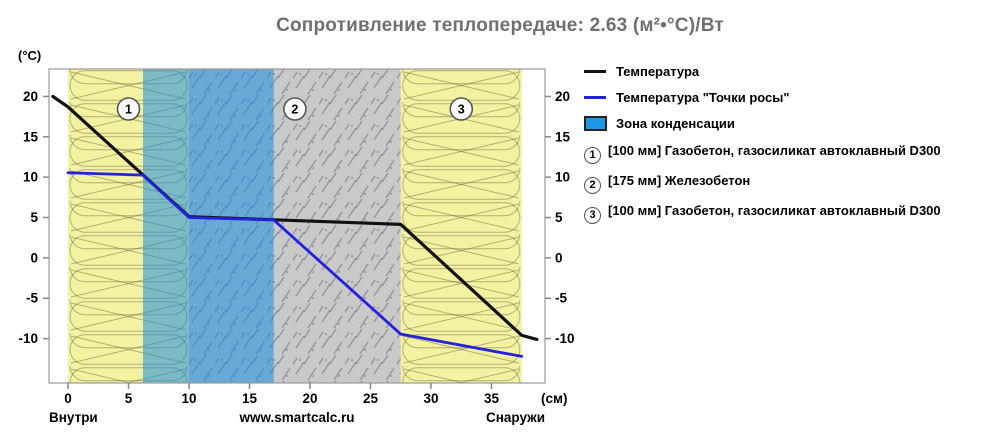 This screenshot has width=1000, height=438. Describe the element at coordinates (554, 398) in the screenshot. I see `x-axis-unit-label: (см)` at that location.